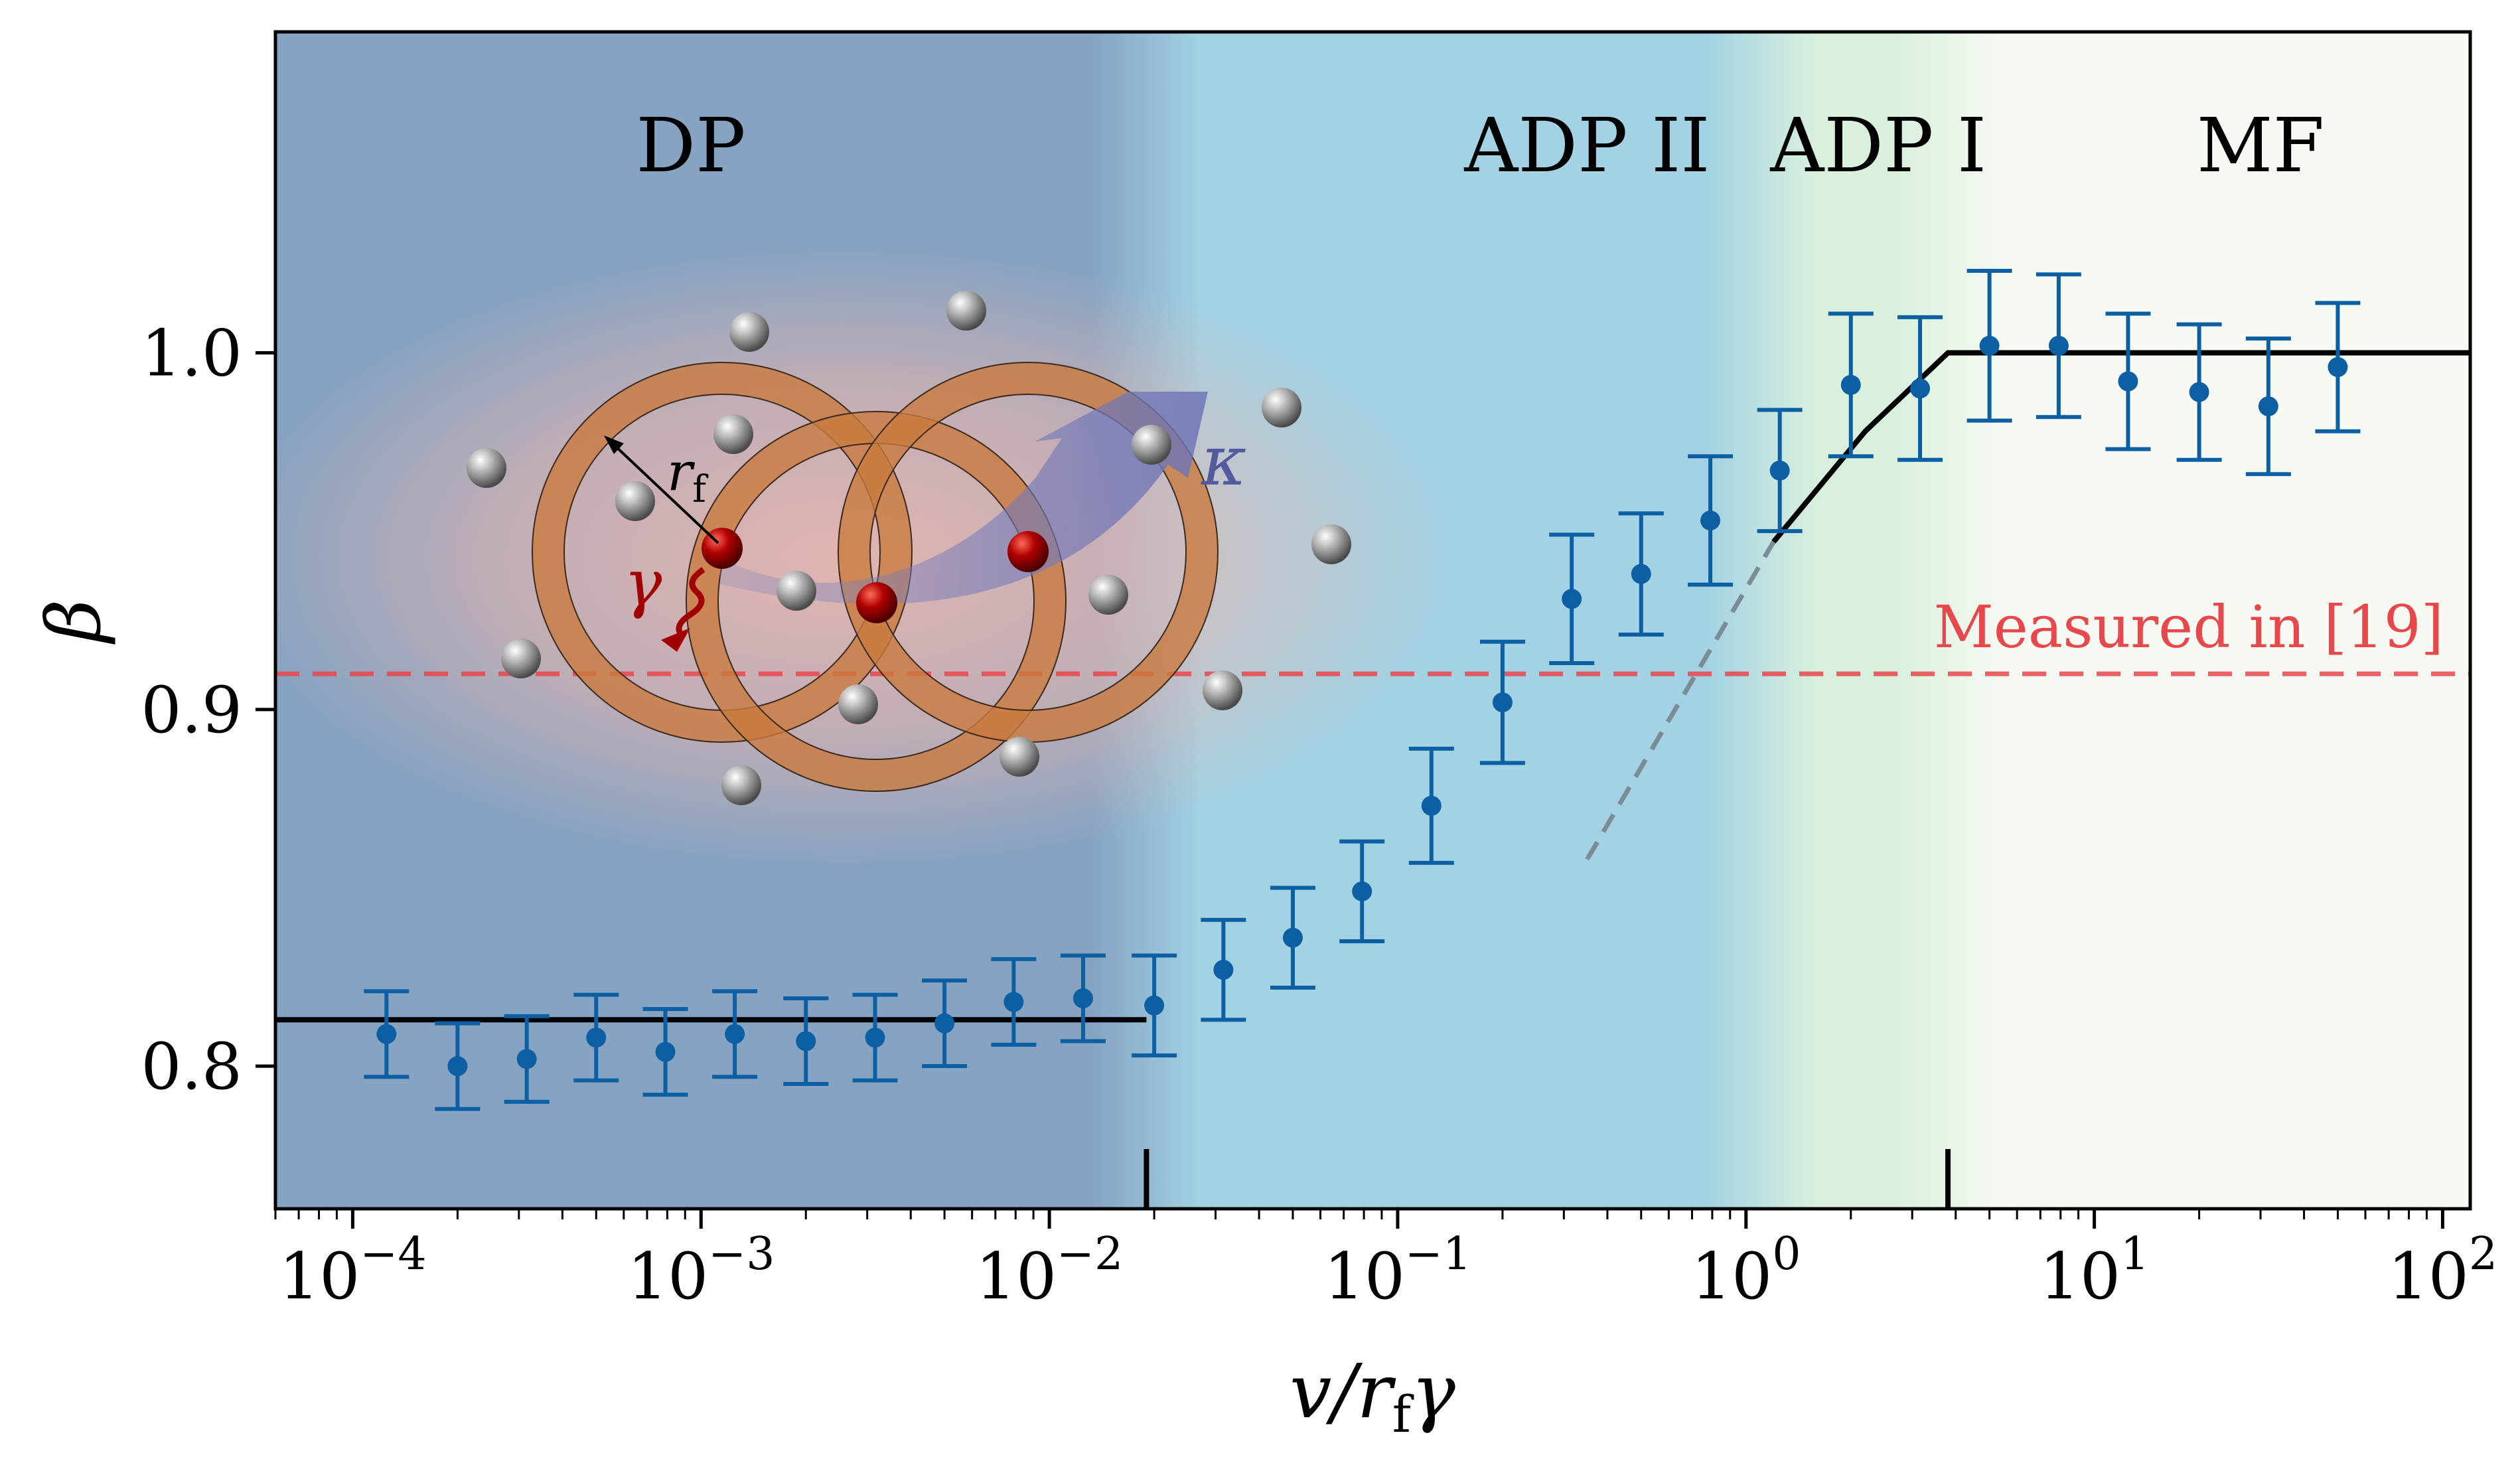  What do you see at coordinates (875, 576) in the screenshot?
I see `red-particles` at bounding box center [875, 576].